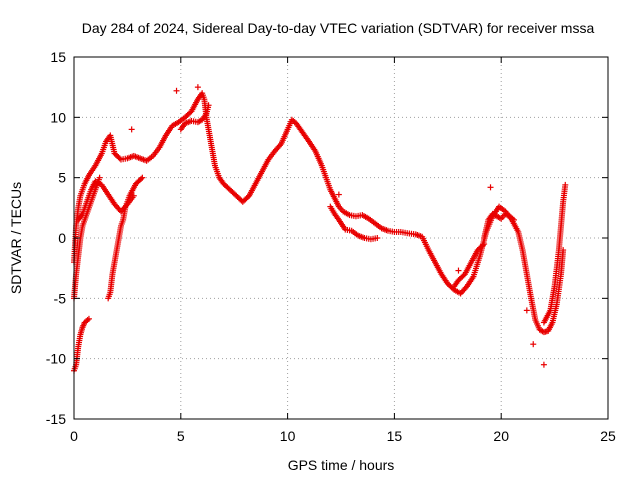  I want to click on y-tick-label: -5, so click(60, 298).